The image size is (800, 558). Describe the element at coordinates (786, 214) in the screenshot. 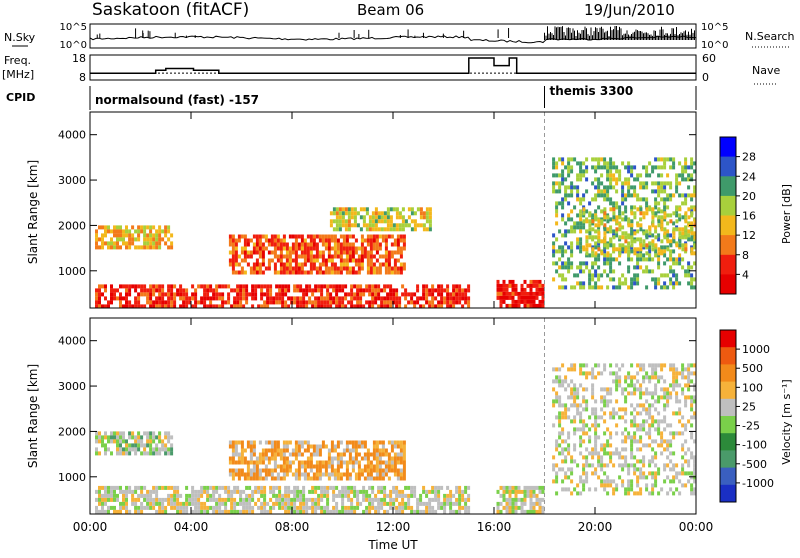

I see `power-colorbar-label: Power [dB]` at that location.